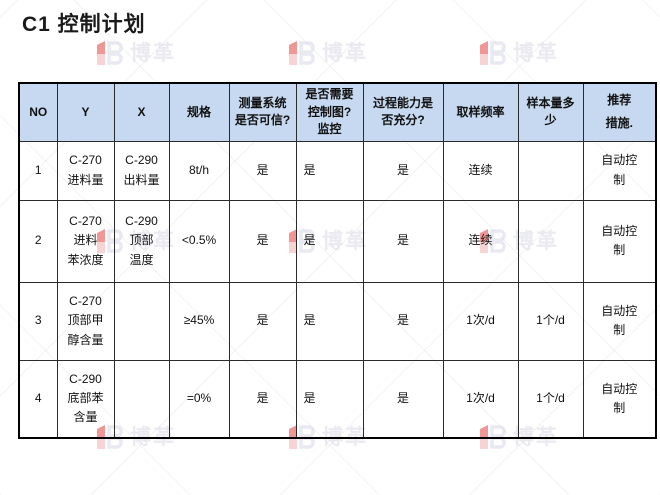 The height and width of the screenshot is (495, 660). I want to click on column-header-no: NO, so click(38, 112).